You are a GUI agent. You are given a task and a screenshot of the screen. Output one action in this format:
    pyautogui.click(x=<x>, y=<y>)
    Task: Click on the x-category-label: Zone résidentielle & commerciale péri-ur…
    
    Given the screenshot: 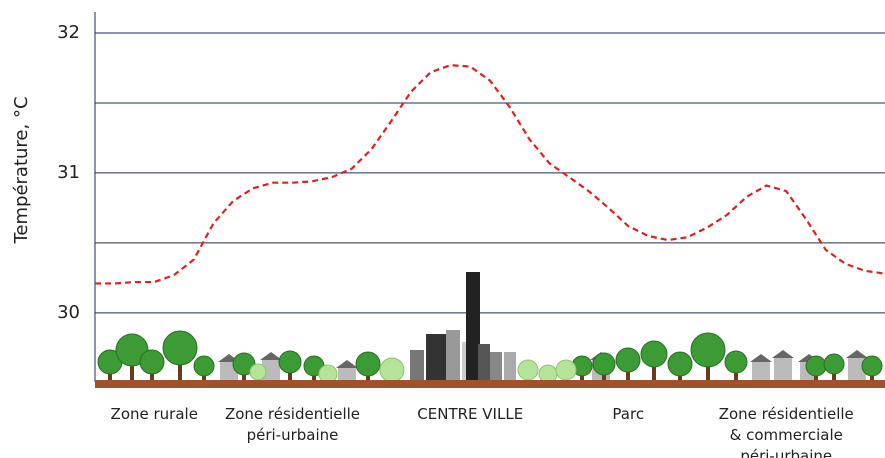 What is the action you would take?
    pyautogui.click(x=786, y=431)
    